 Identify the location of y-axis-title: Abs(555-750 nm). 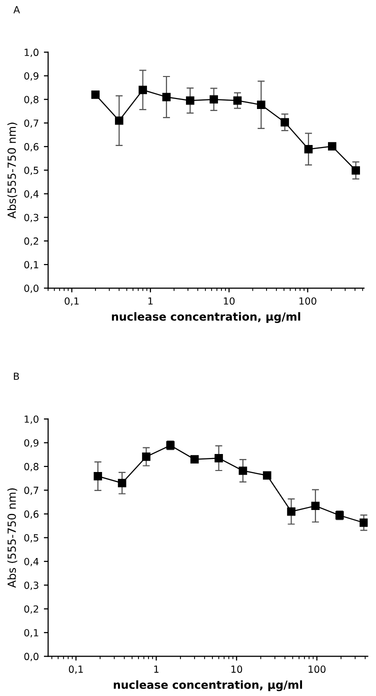
(12, 170).